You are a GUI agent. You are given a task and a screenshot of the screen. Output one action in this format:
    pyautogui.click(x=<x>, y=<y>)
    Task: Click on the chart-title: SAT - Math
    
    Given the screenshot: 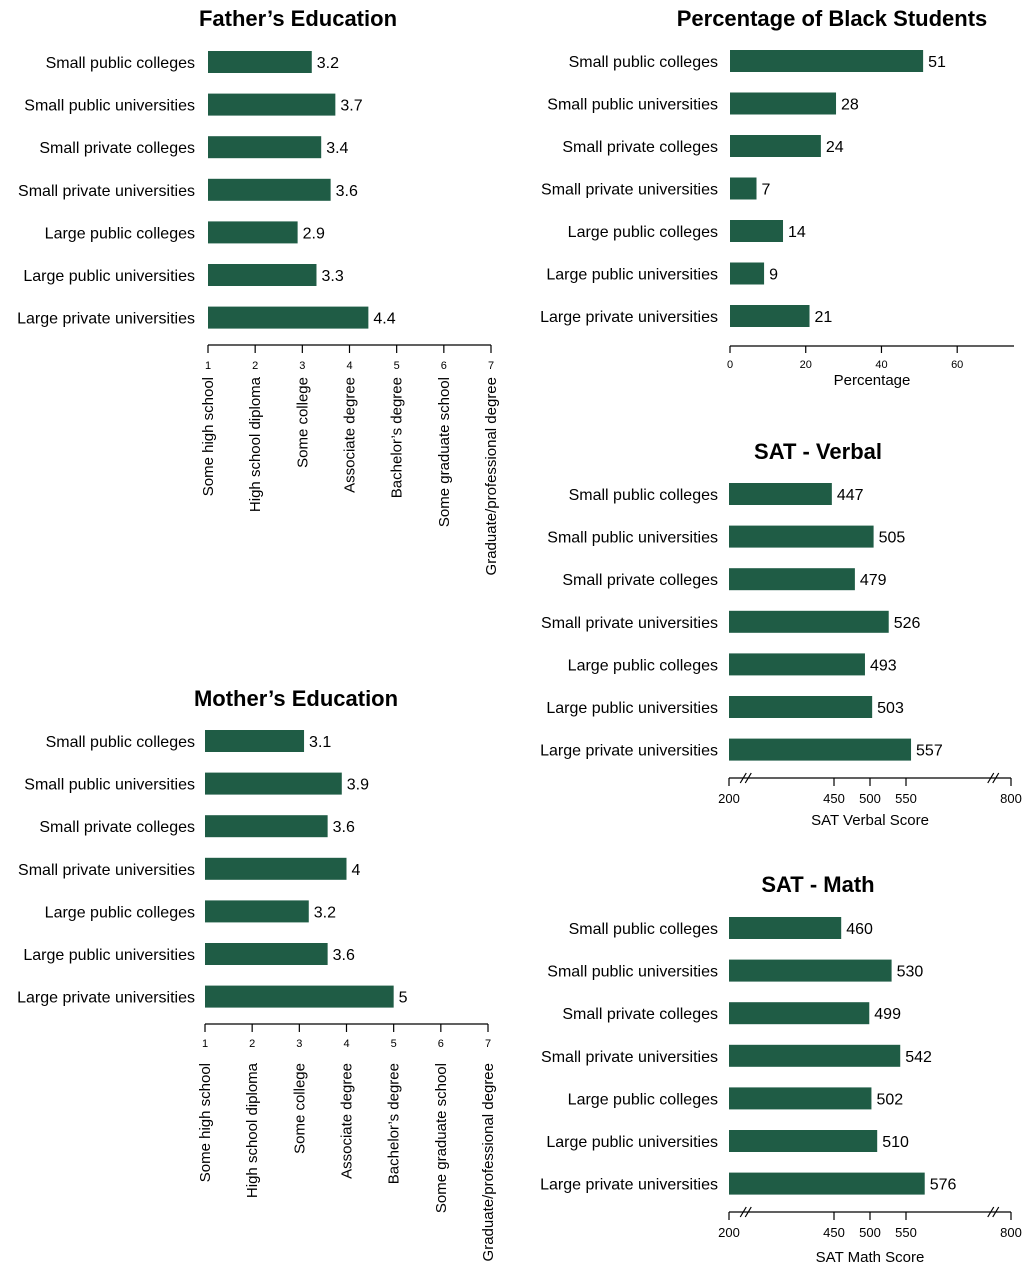 What is the action you would take?
    pyautogui.click(x=817, y=884)
    